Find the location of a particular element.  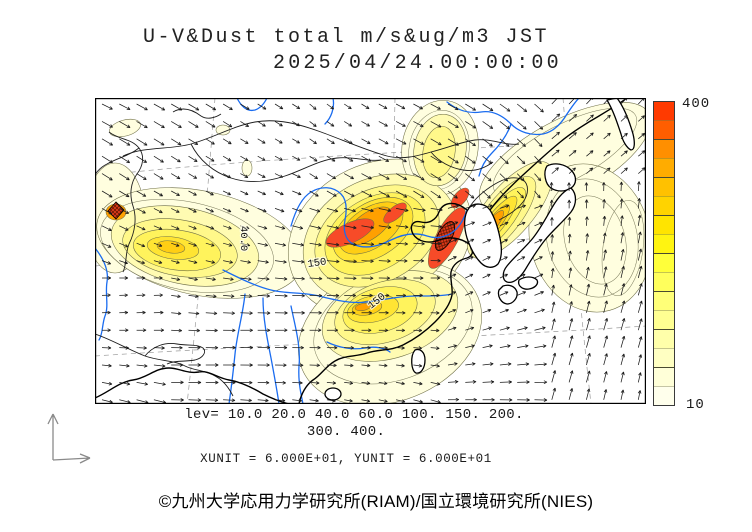

grid-units-text: XUNIT = 6.000E+01, YUNIT = 6.000E+01 is located at coordinates (346, 459).